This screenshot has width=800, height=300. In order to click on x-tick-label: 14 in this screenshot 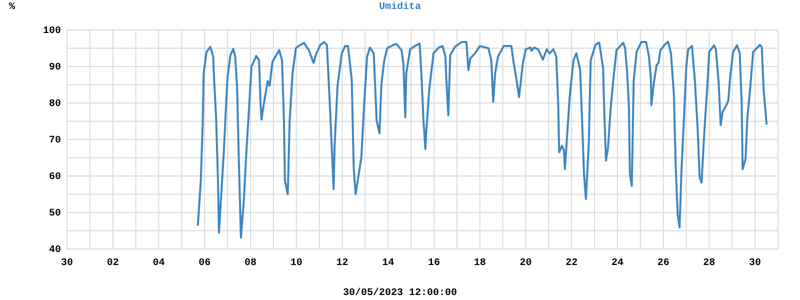, I will do `click(388, 263)`.